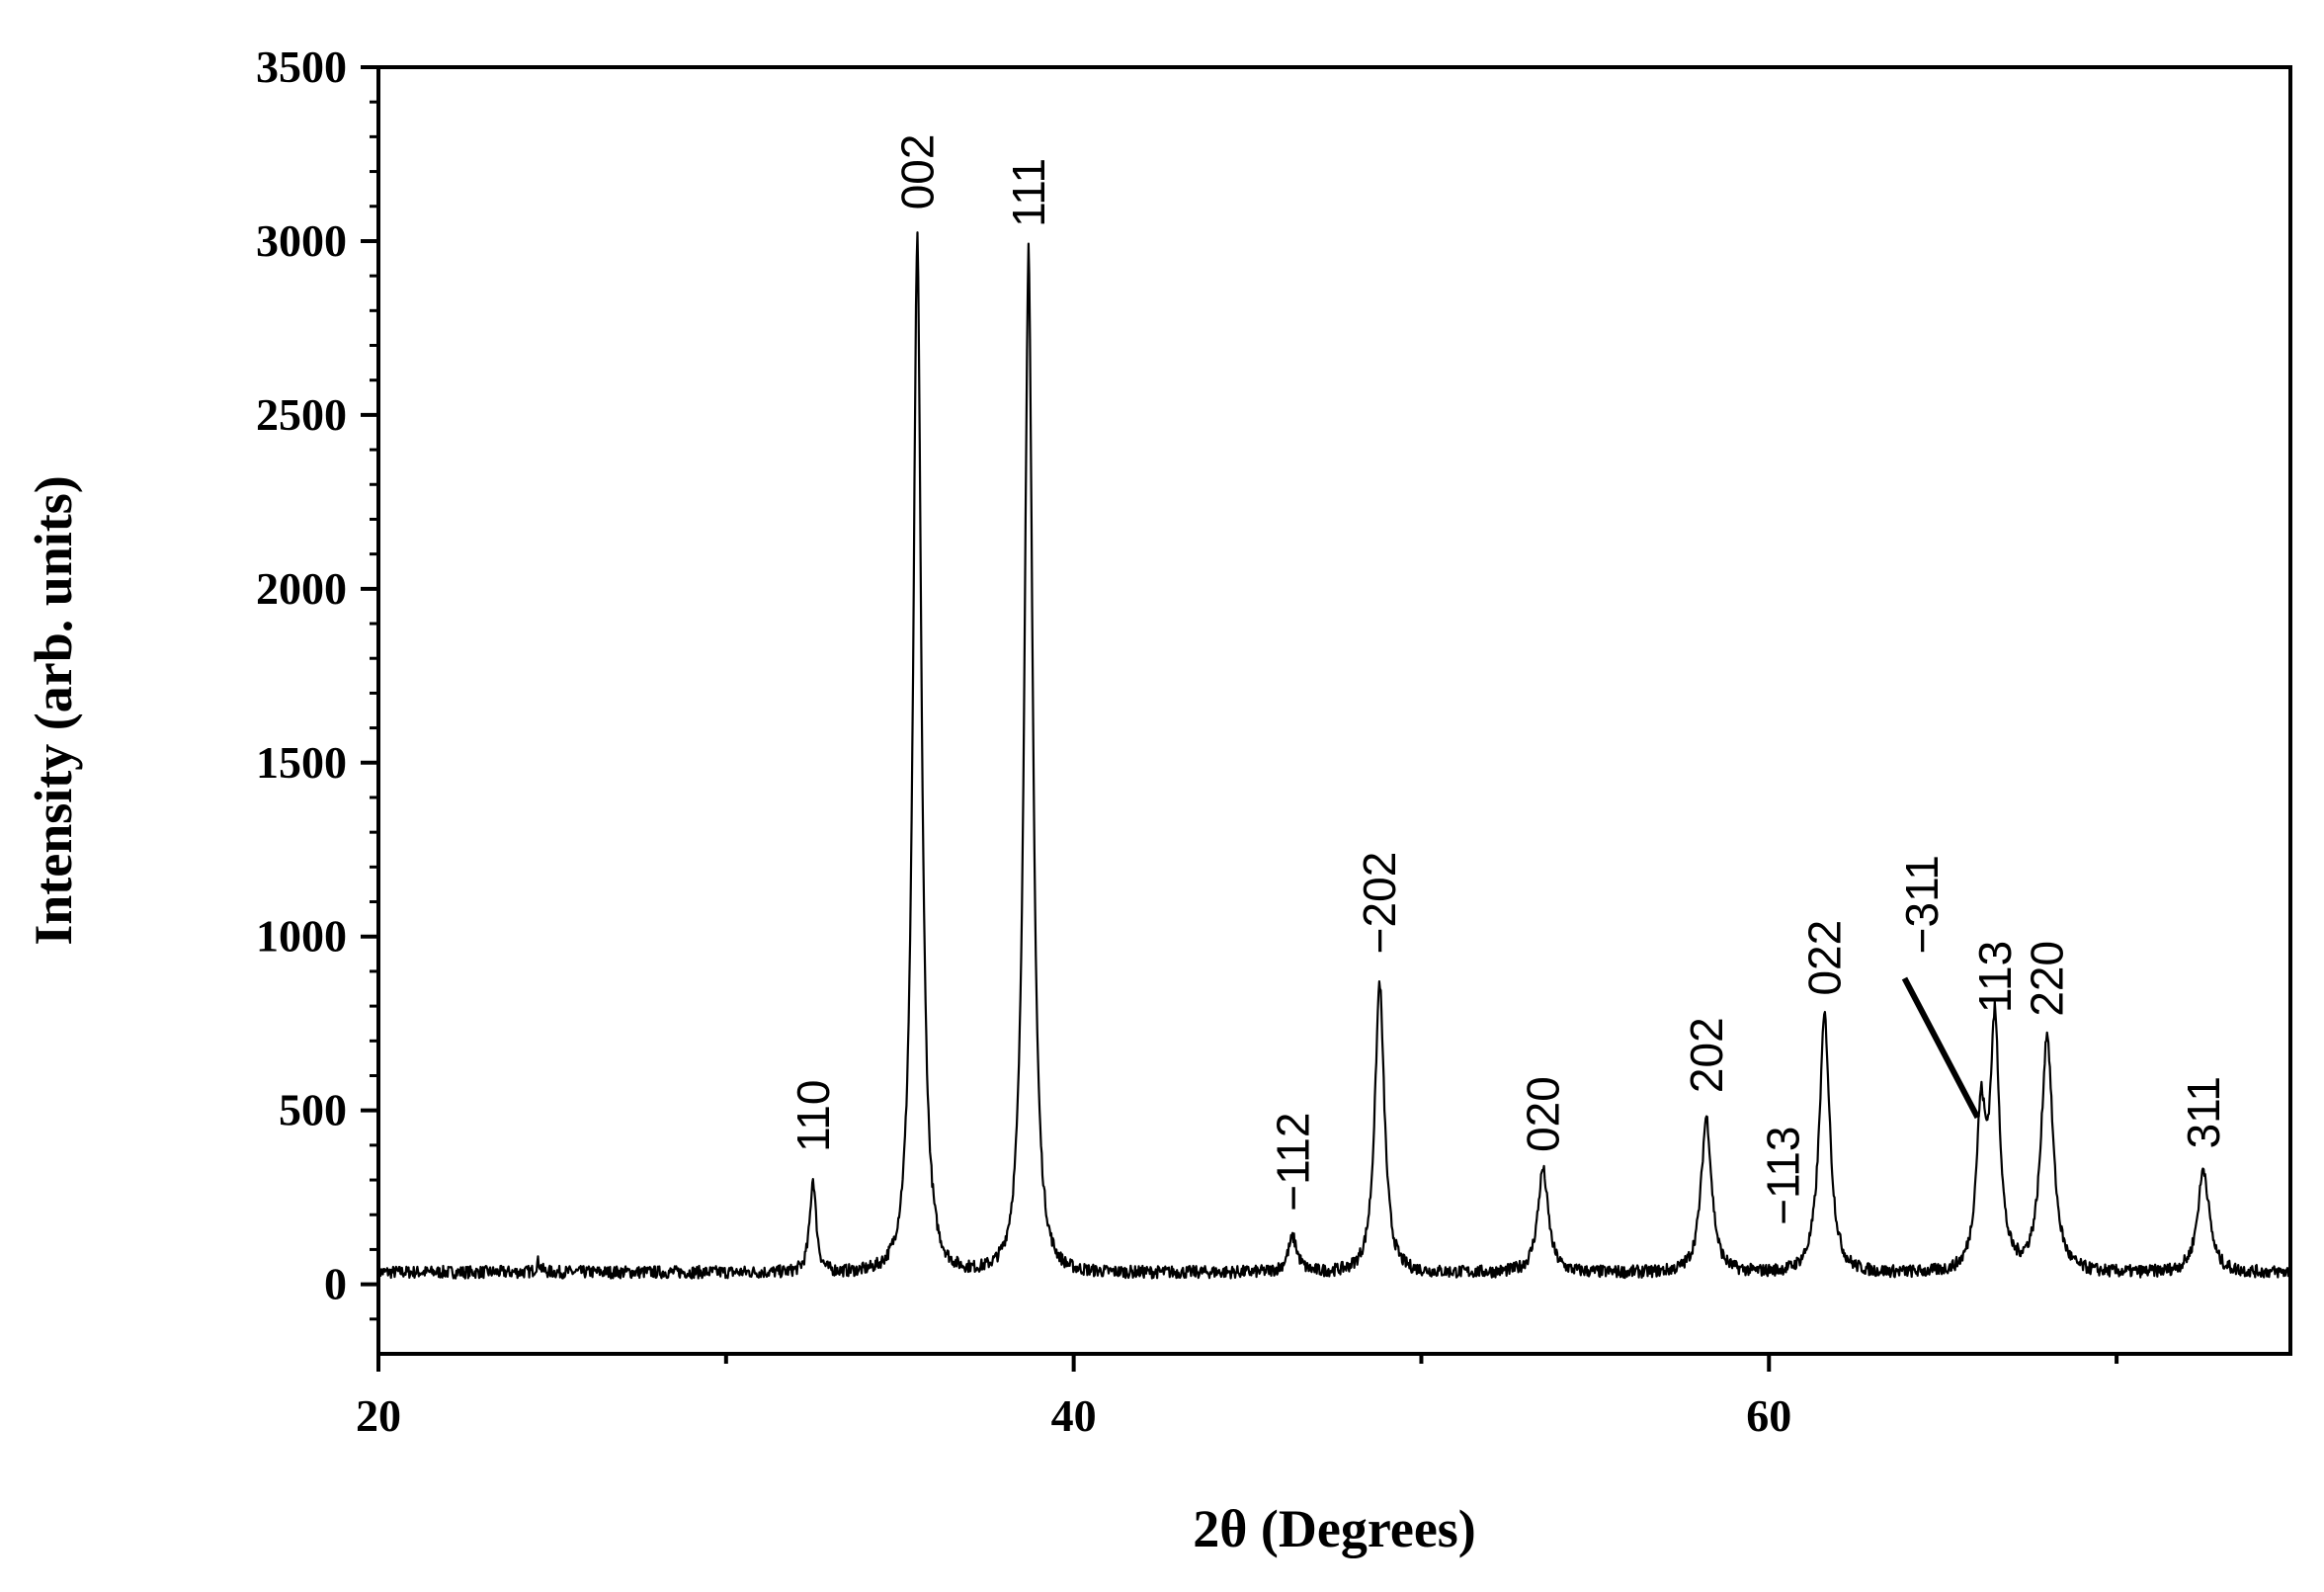 Image resolution: width=2324 pixels, height=1592 pixels. Describe the element at coordinates (1768, 1415) in the screenshot. I see `x-tick-label: 60` at that location.